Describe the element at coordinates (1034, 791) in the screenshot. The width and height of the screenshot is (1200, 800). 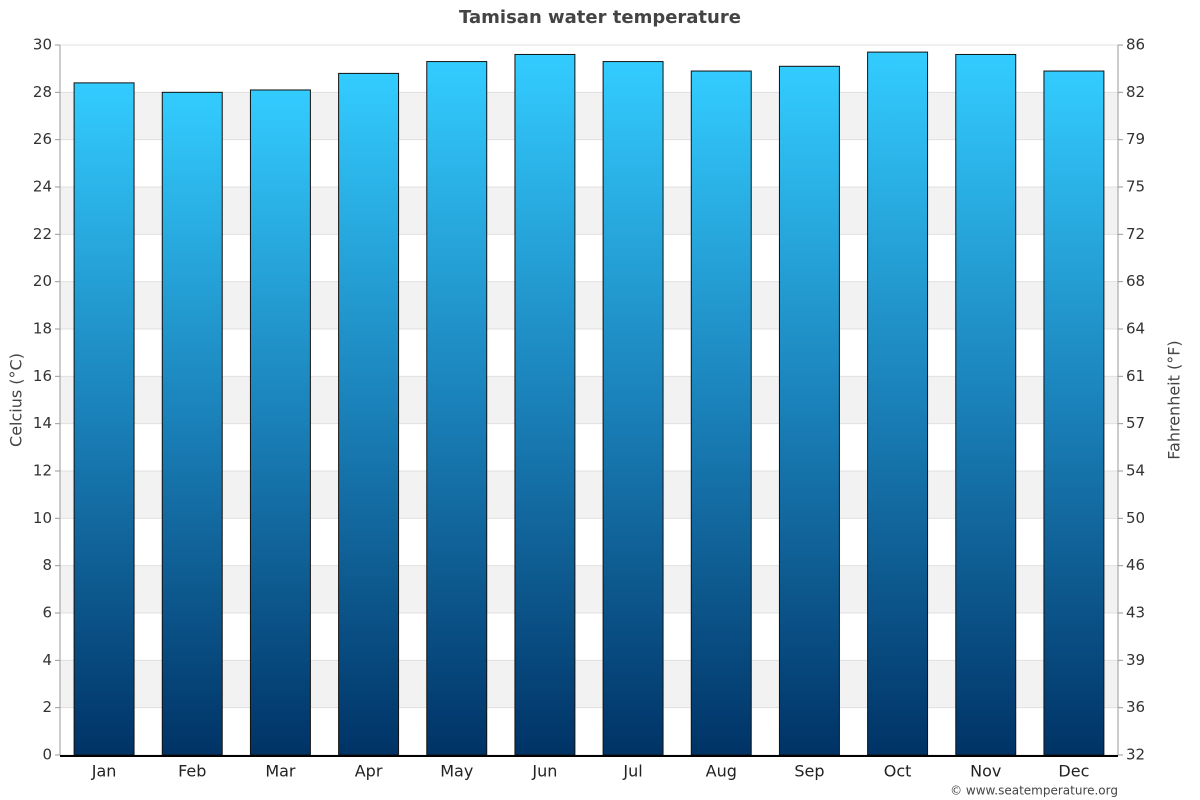
I see `credit: © www.seatemperature.org` at that location.